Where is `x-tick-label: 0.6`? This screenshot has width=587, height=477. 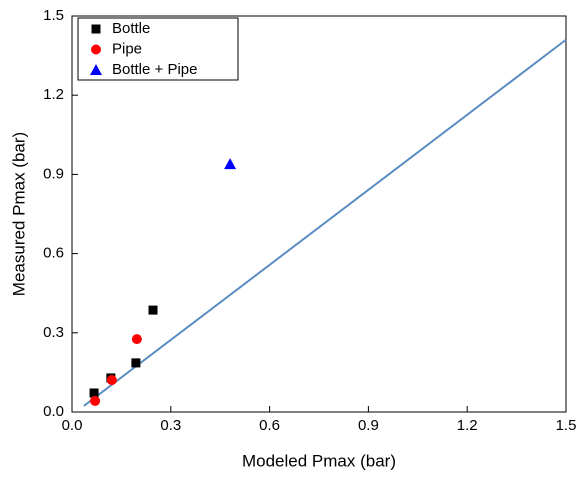
x-tick-label: 0.6 is located at coordinates (269, 425).